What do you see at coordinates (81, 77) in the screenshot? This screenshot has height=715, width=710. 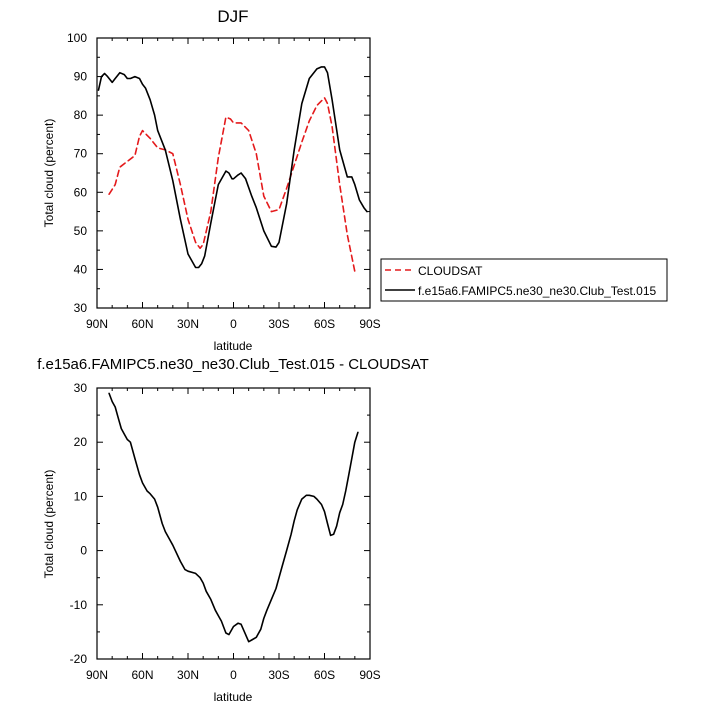 I see `top-y-tick-label: 90` at bounding box center [81, 77].